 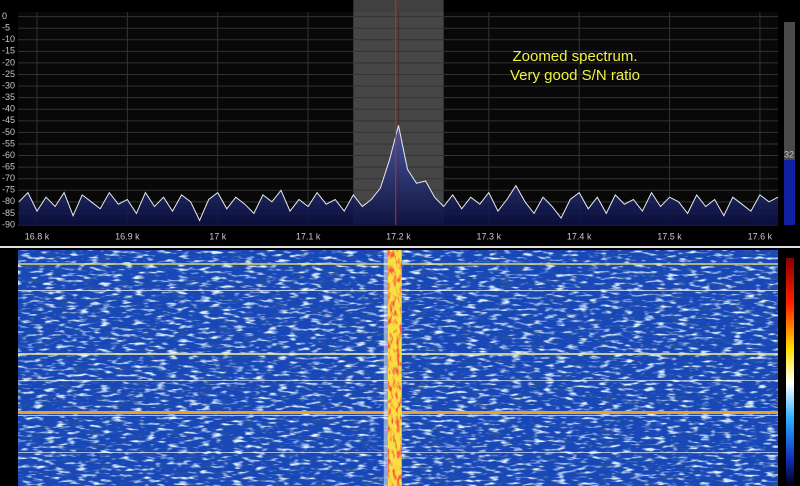 What do you see at coordinates (8, 166) in the screenshot?
I see `y-tick-label: -65` at bounding box center [8, 166].